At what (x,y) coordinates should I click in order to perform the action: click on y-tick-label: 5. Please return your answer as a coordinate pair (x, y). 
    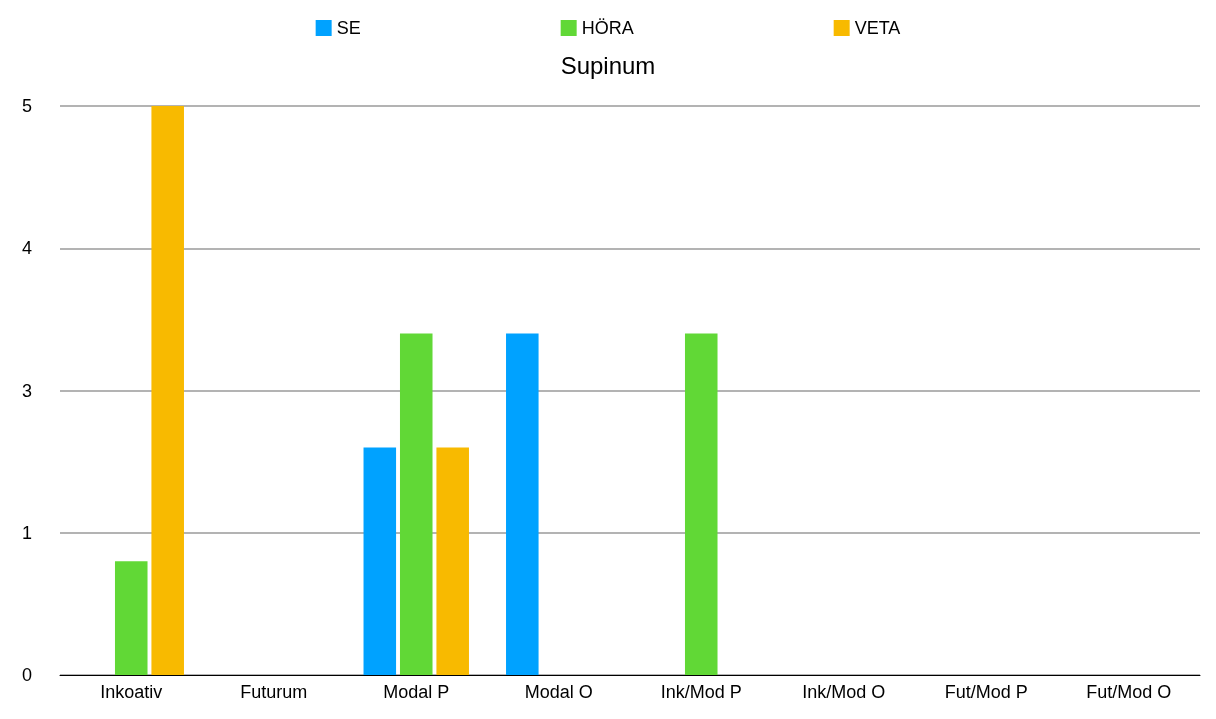
    Looking at the image, I should click on (26, 106).